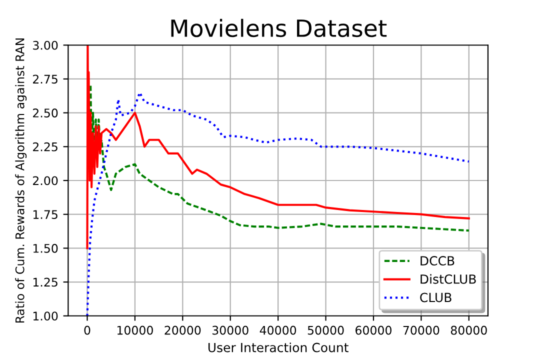  Describe the element at coordinates (421, 330) in the screenshot. I see `x-tick-label: 70000` at that location.